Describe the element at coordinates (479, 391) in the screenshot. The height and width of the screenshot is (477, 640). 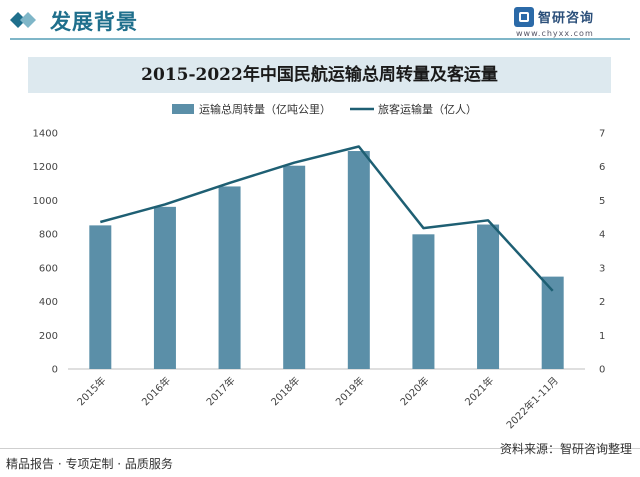
I see `x-tick-label: 2021年` at that location.